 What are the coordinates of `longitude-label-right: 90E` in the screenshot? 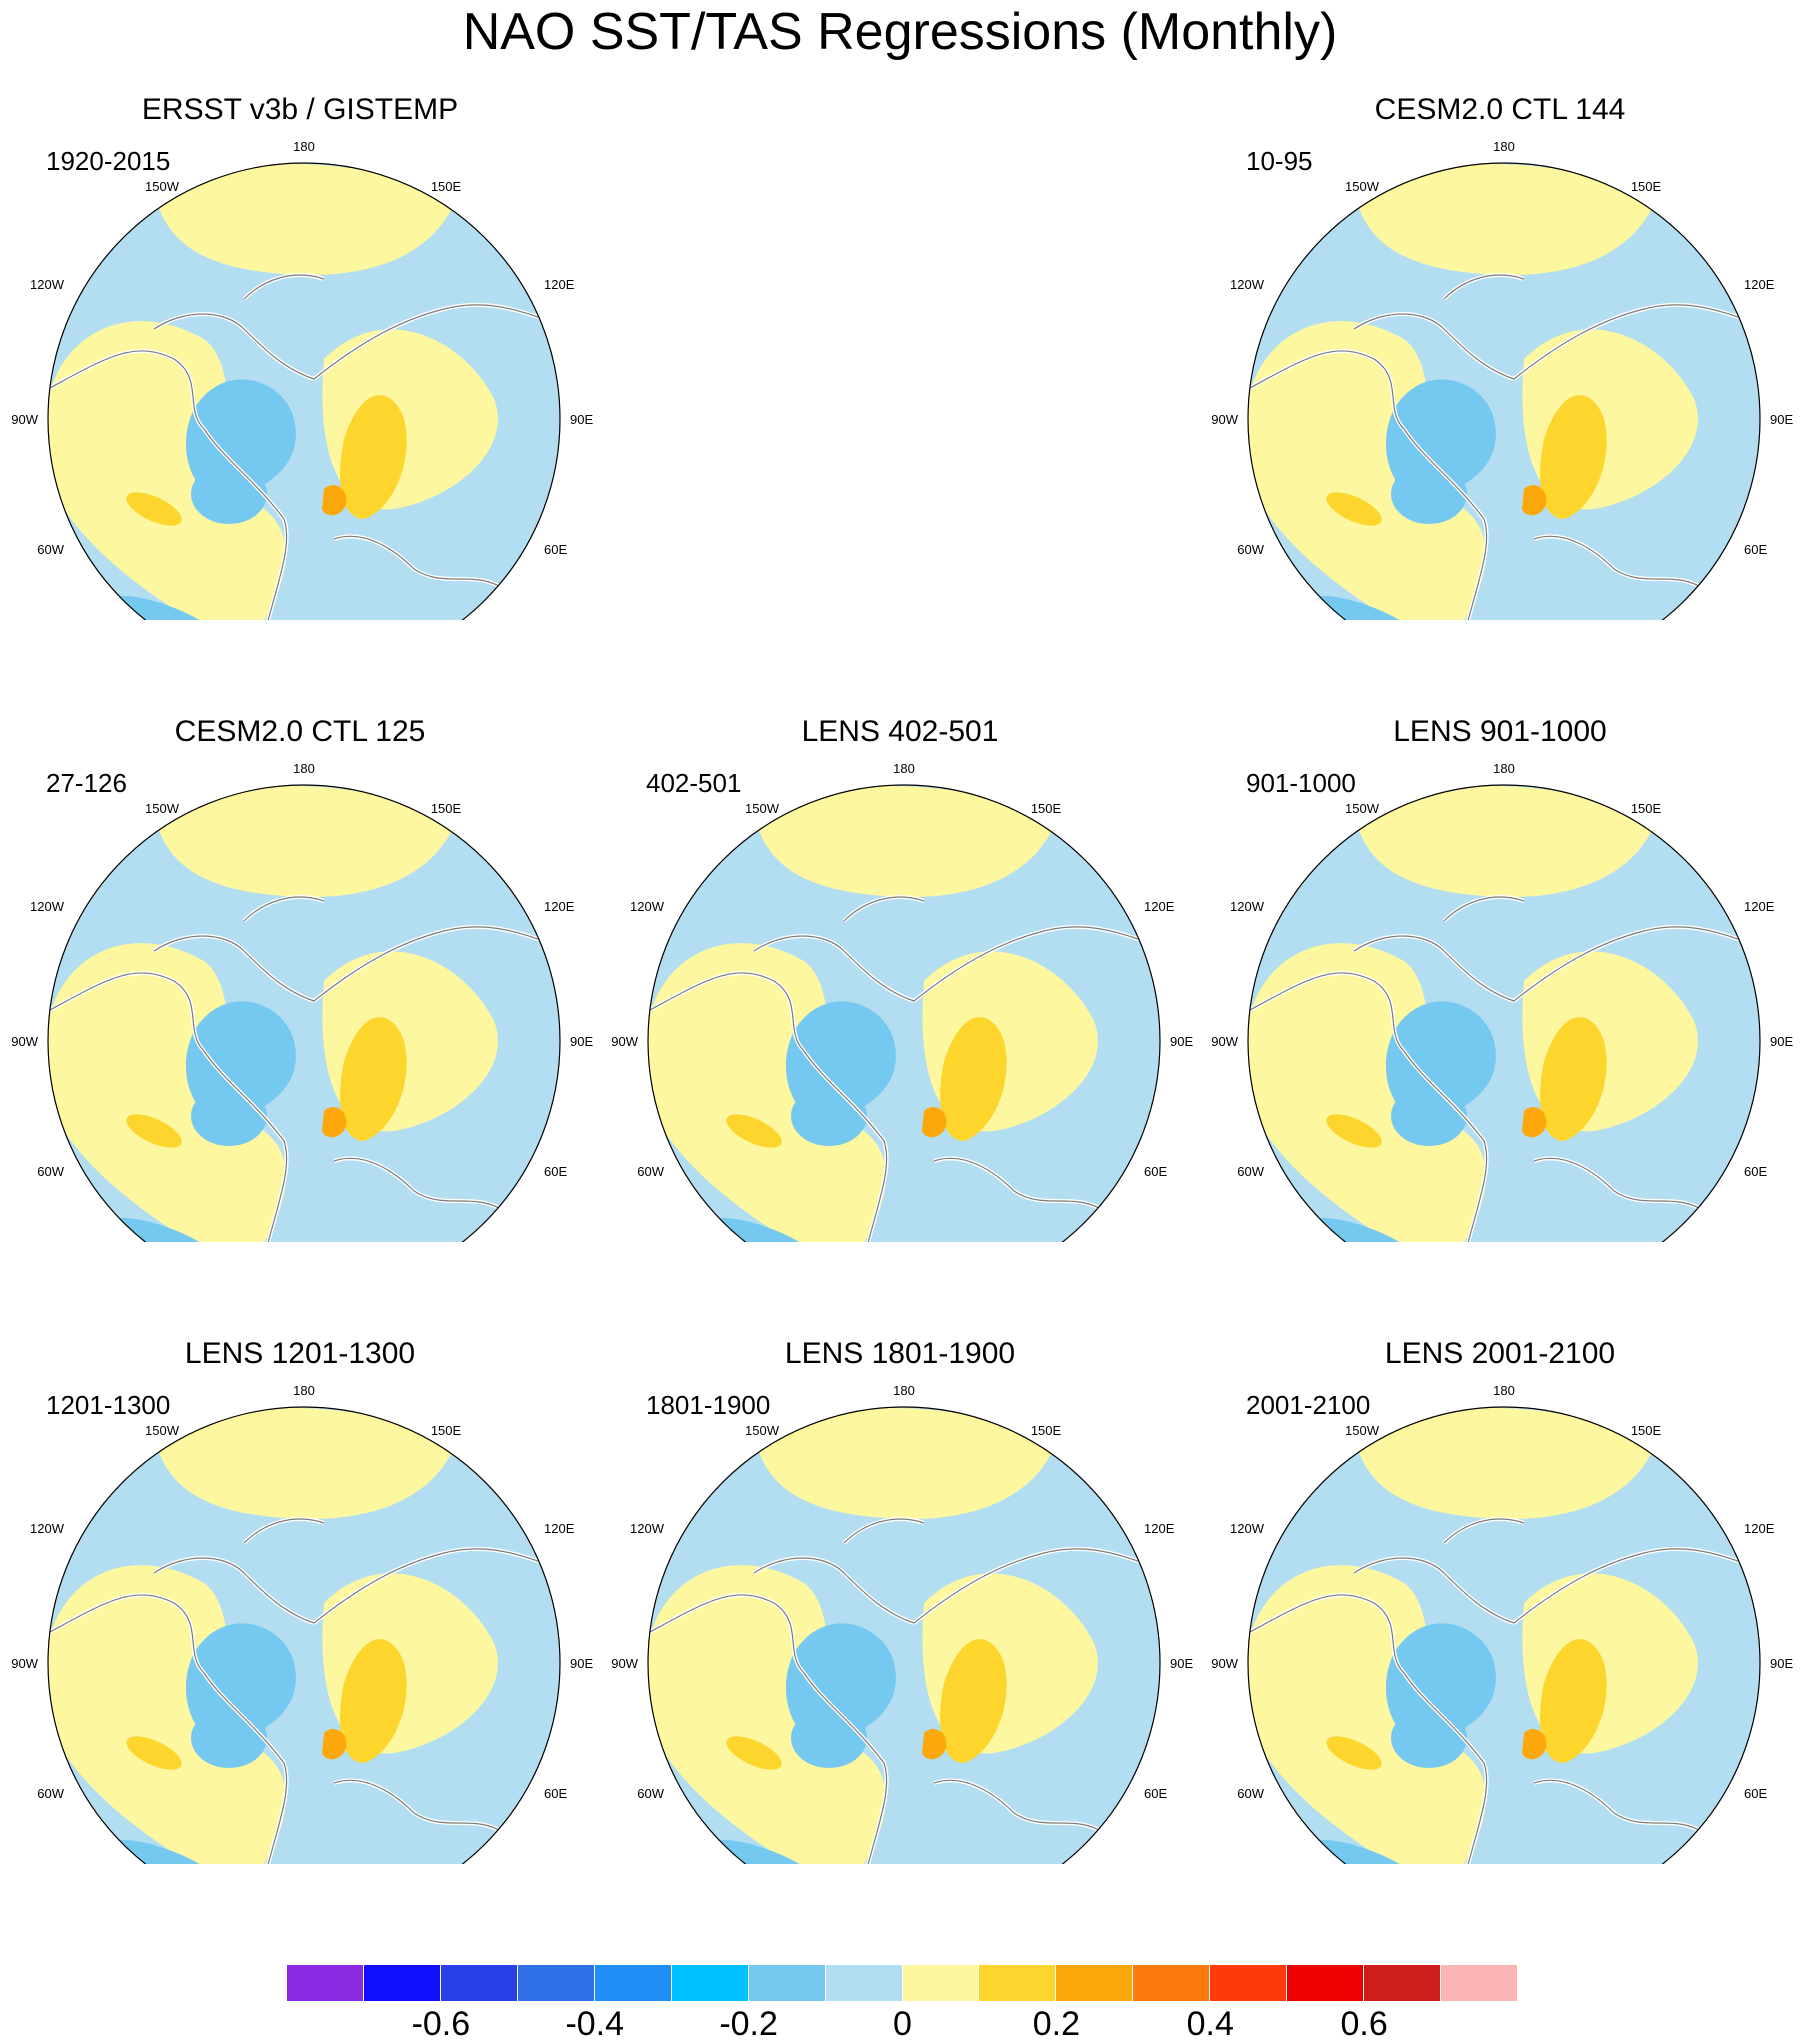 It's located at (1781, 419).